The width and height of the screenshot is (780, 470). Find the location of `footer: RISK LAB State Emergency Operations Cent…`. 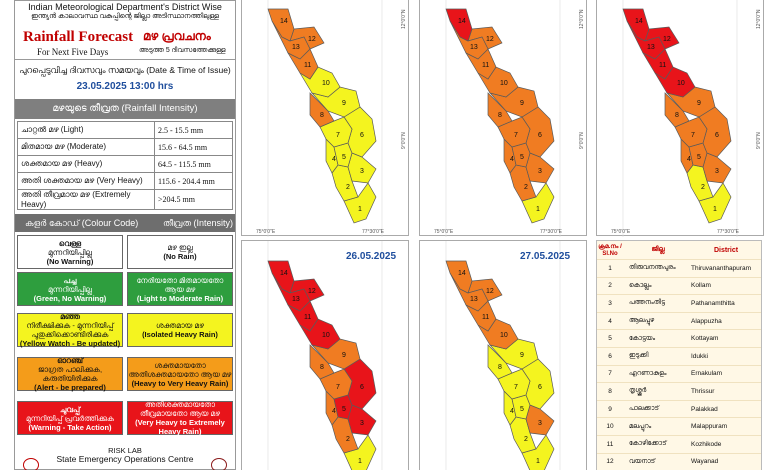

footer: RISK LAB State Emergency Operations Cent… is located at coordinates (125, 455).